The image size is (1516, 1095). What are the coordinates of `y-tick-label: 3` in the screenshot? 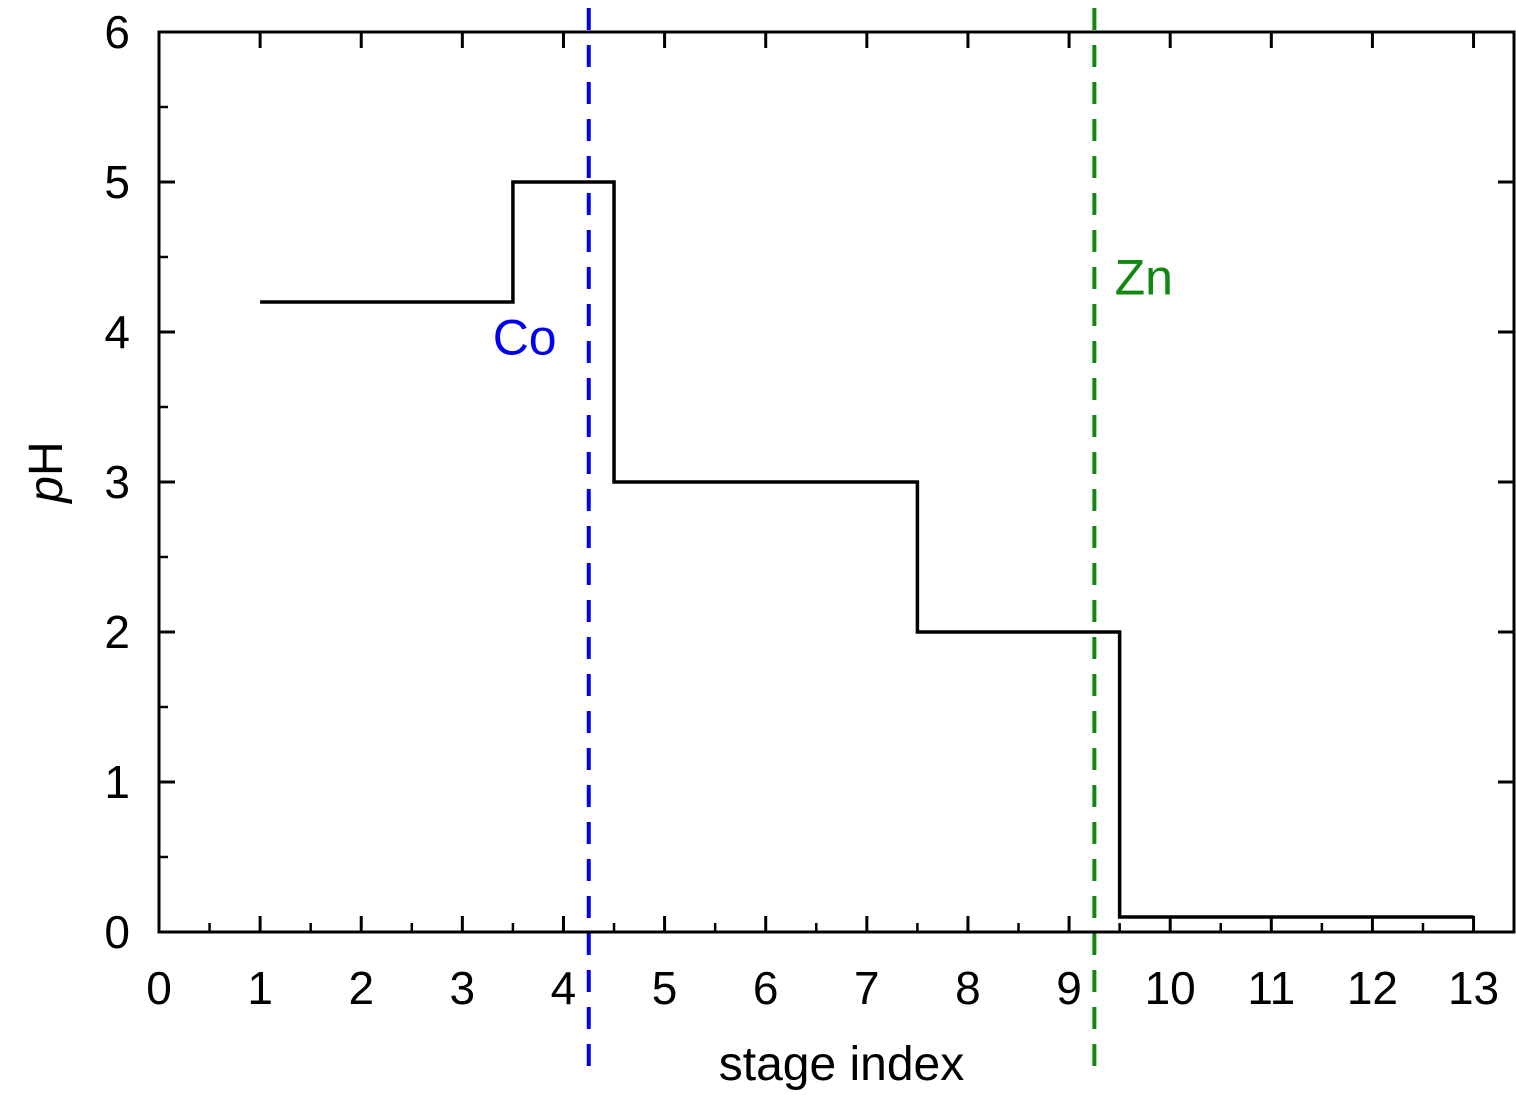 It's located at (117, 482).